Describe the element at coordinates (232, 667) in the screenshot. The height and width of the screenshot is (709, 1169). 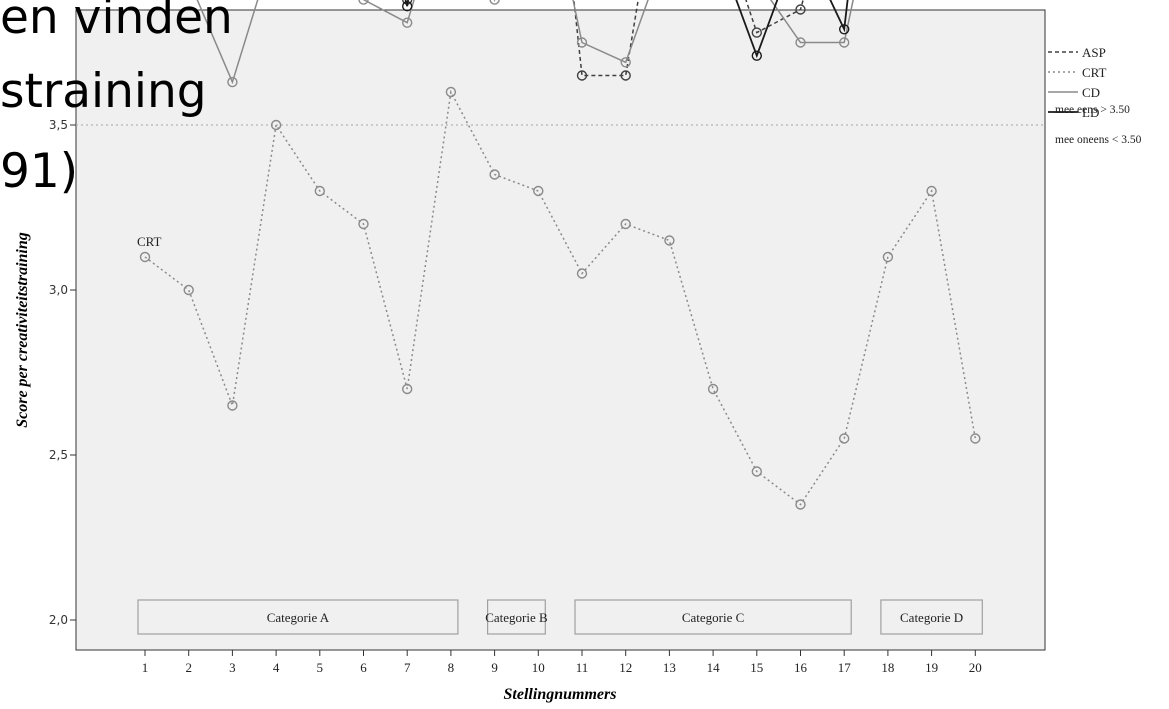
I see `x-tick-label-3: 3` at that location.